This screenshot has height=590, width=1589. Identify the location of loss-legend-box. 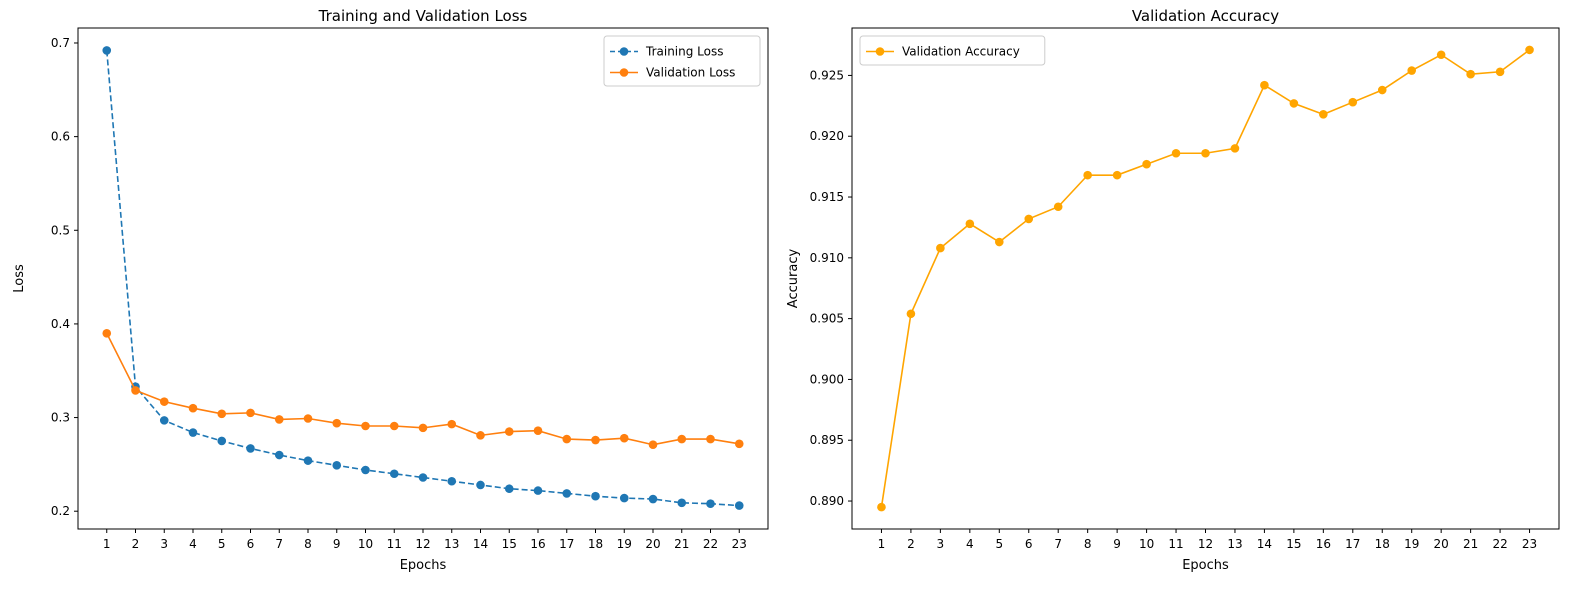
(682, 61).